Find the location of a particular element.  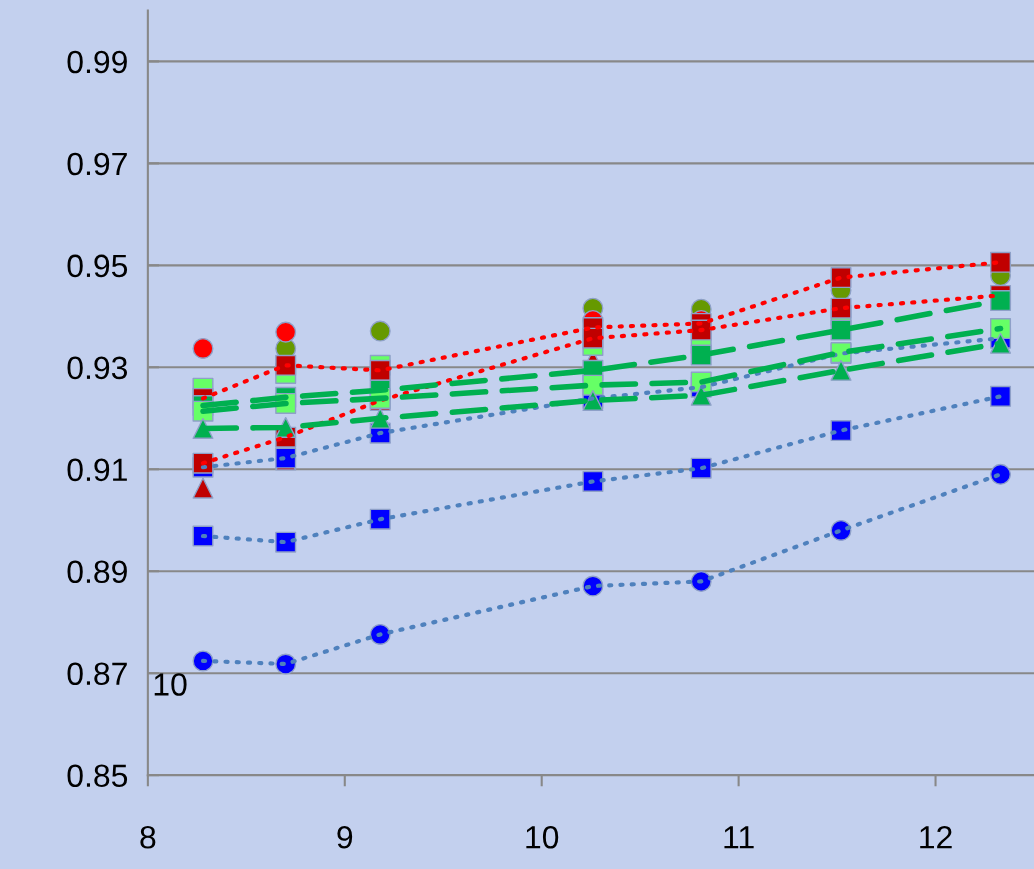

y-tick-label: 0.99 is located at coordinates (97, 62).